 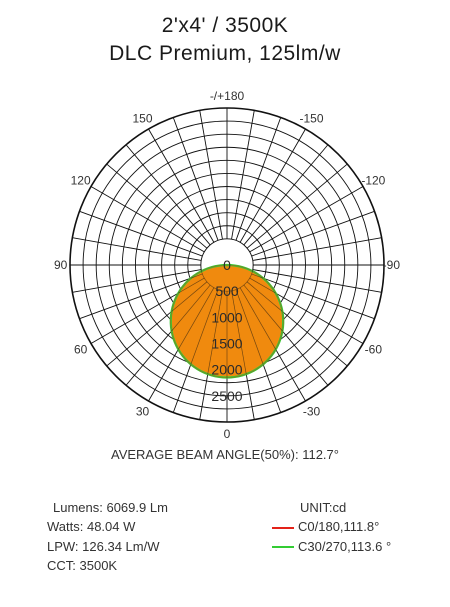 What do you see at coordinates (103, 546) in the screenshot?
I see `stat-lpw: LPW: 126.34 Lm/W` at bounding box center [103, 546].